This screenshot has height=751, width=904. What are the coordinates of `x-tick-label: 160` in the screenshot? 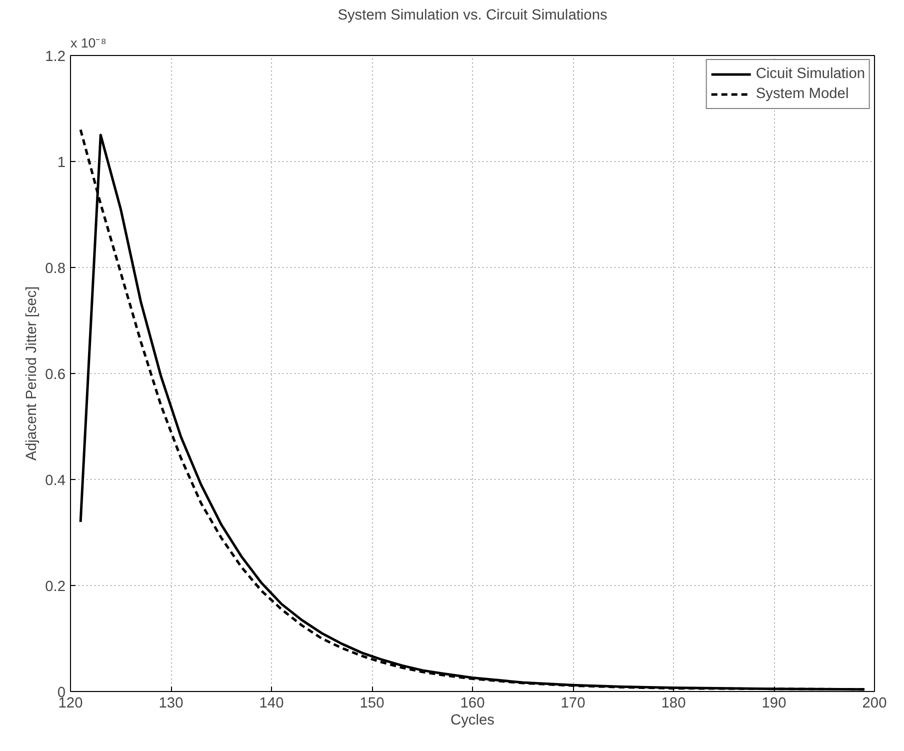 It's located at (472, 704).